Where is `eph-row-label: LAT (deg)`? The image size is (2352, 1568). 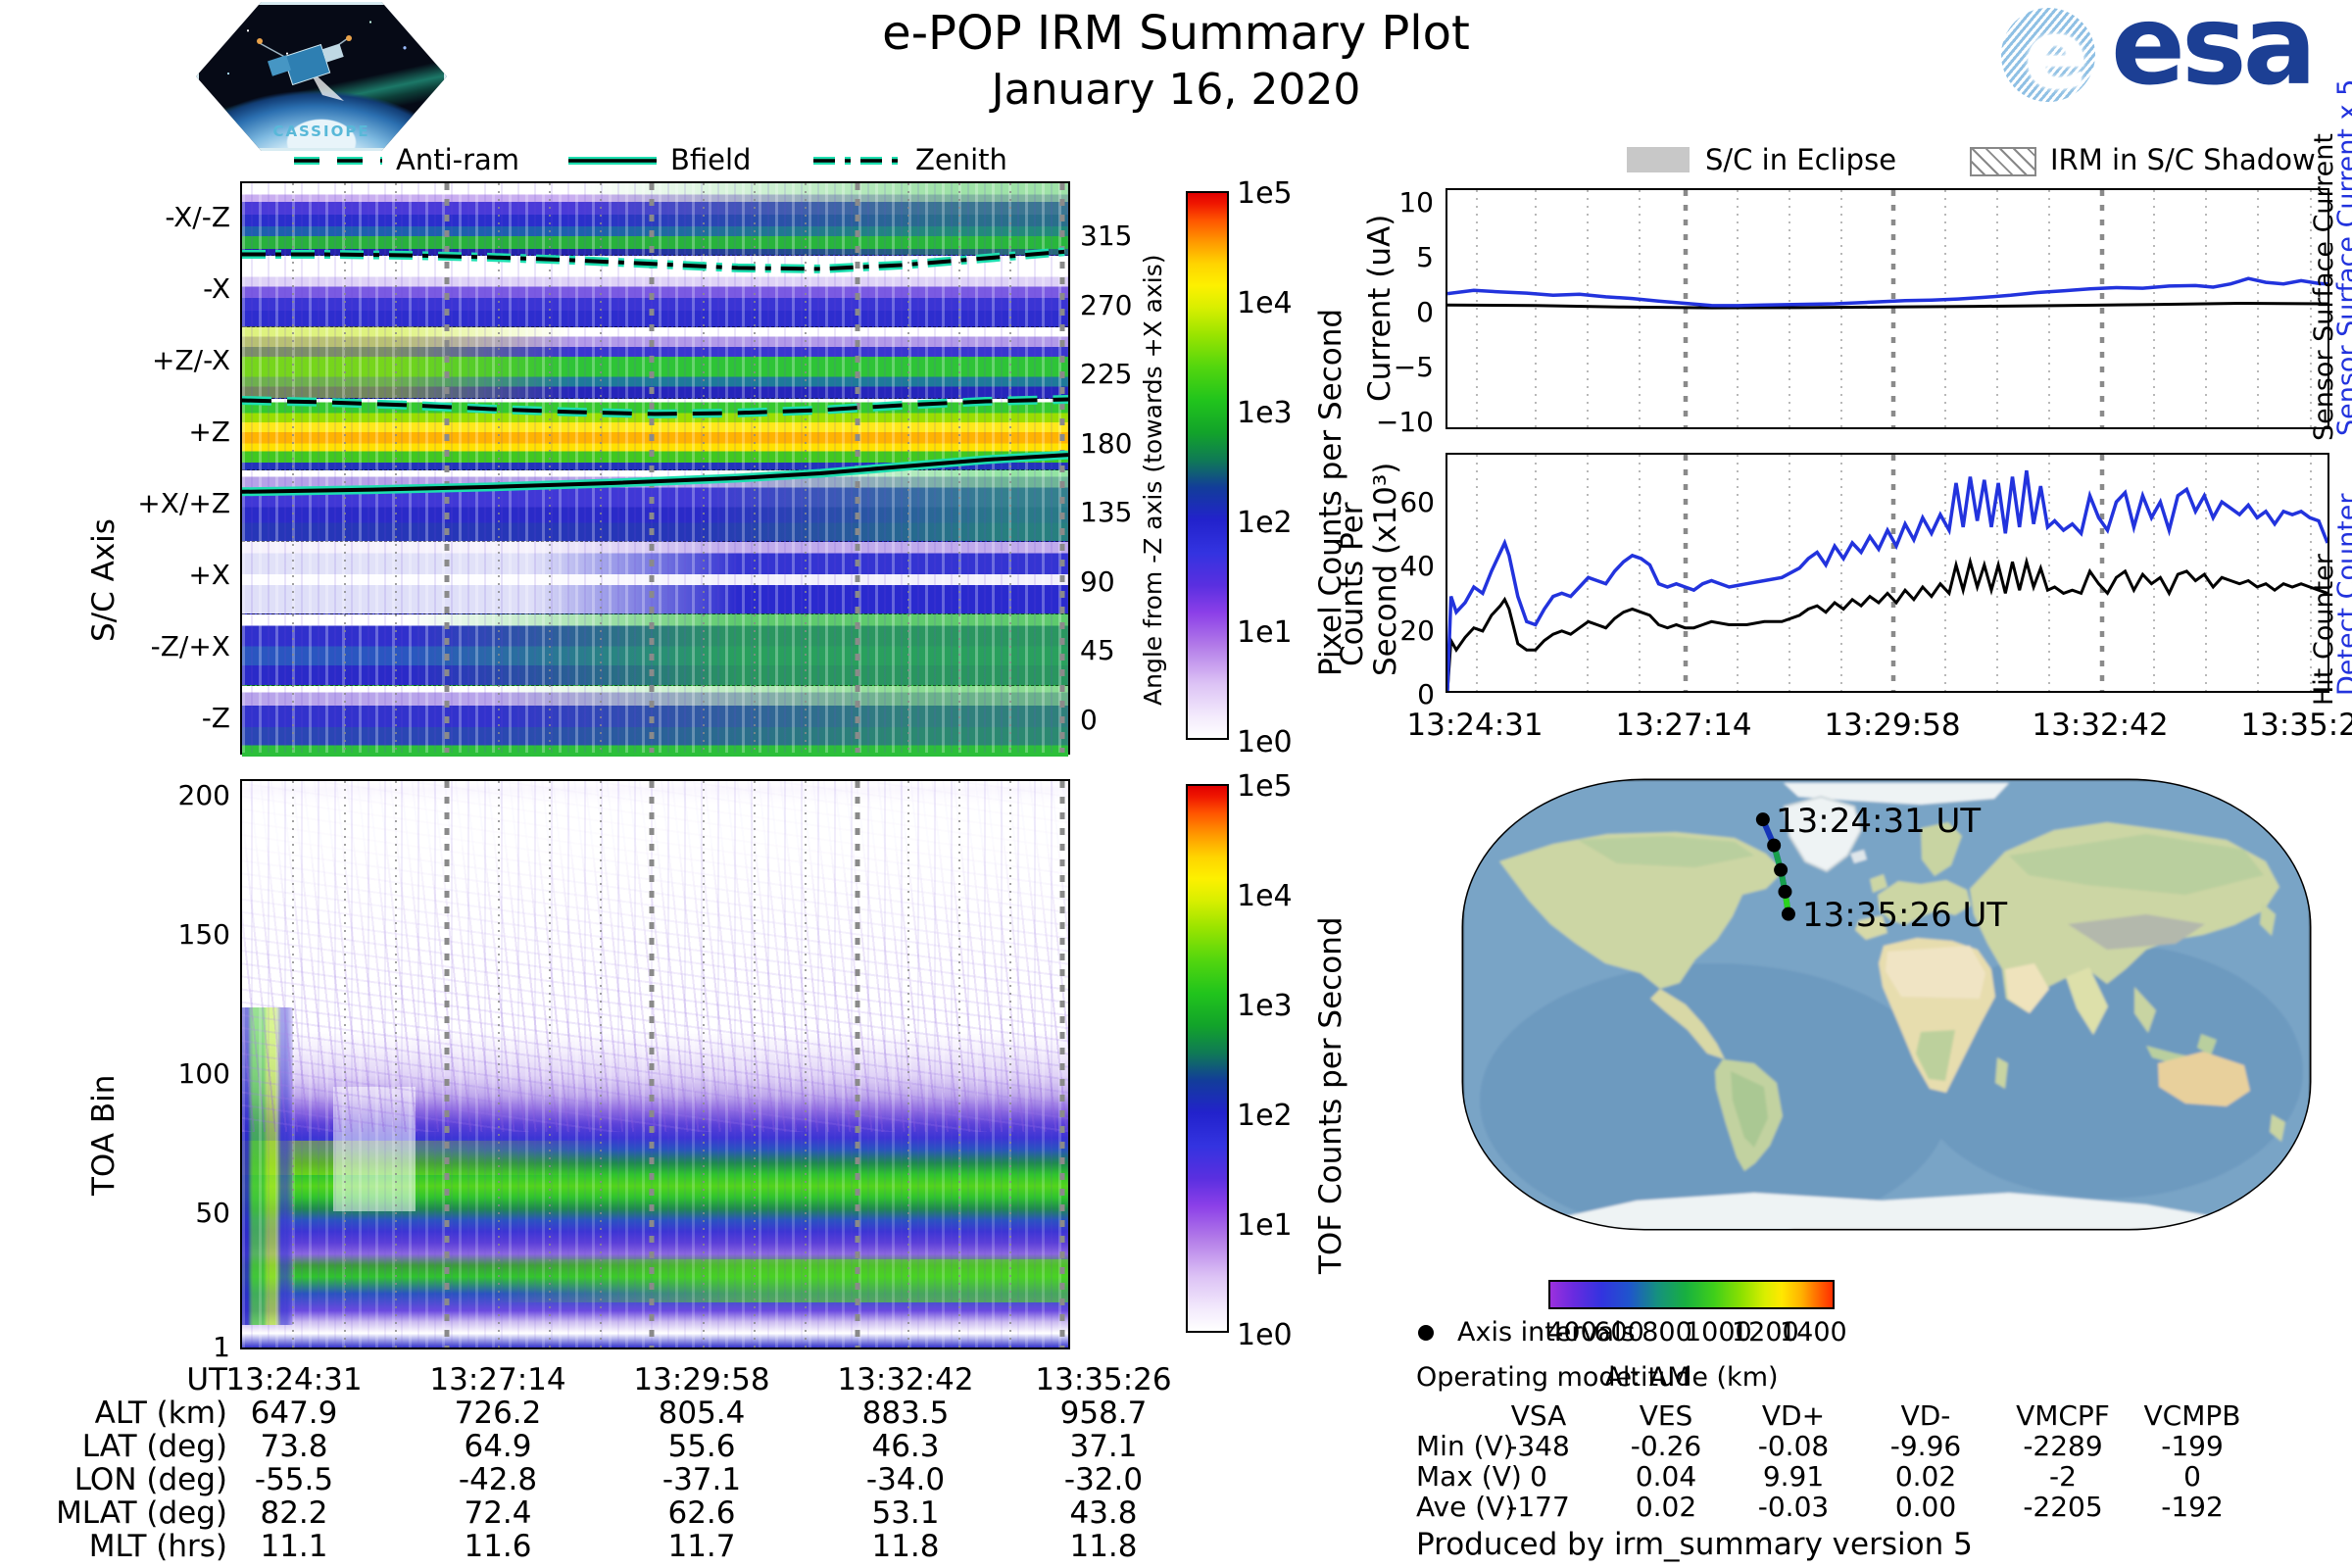
eph-row-label: LAT (deg) is located at coordinates (154, 1446).